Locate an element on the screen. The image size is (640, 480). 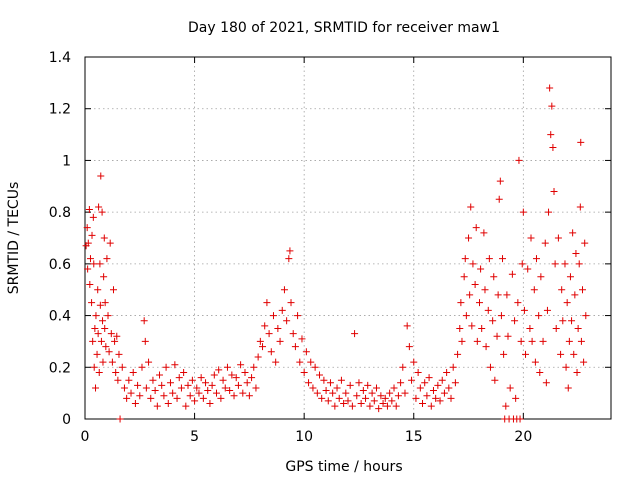
x-tick-label: 20 is located at coordinates (523, 437).